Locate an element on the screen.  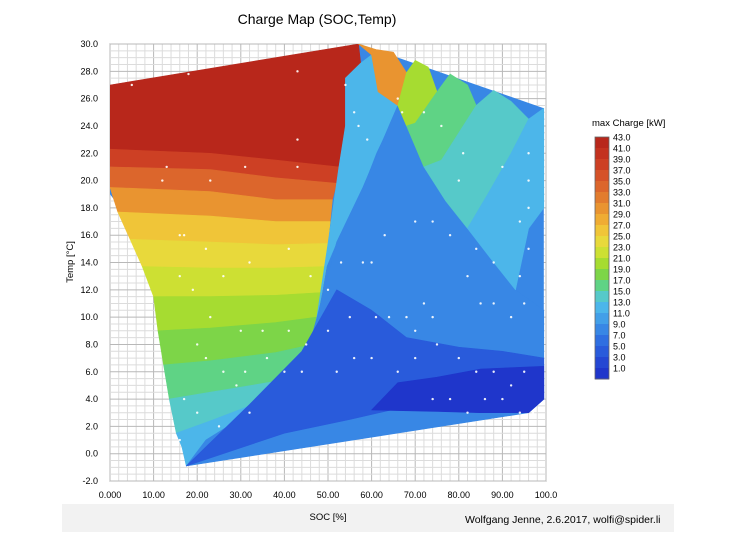
x-tick-label: 50.00 is located at coordinates (328, 495).